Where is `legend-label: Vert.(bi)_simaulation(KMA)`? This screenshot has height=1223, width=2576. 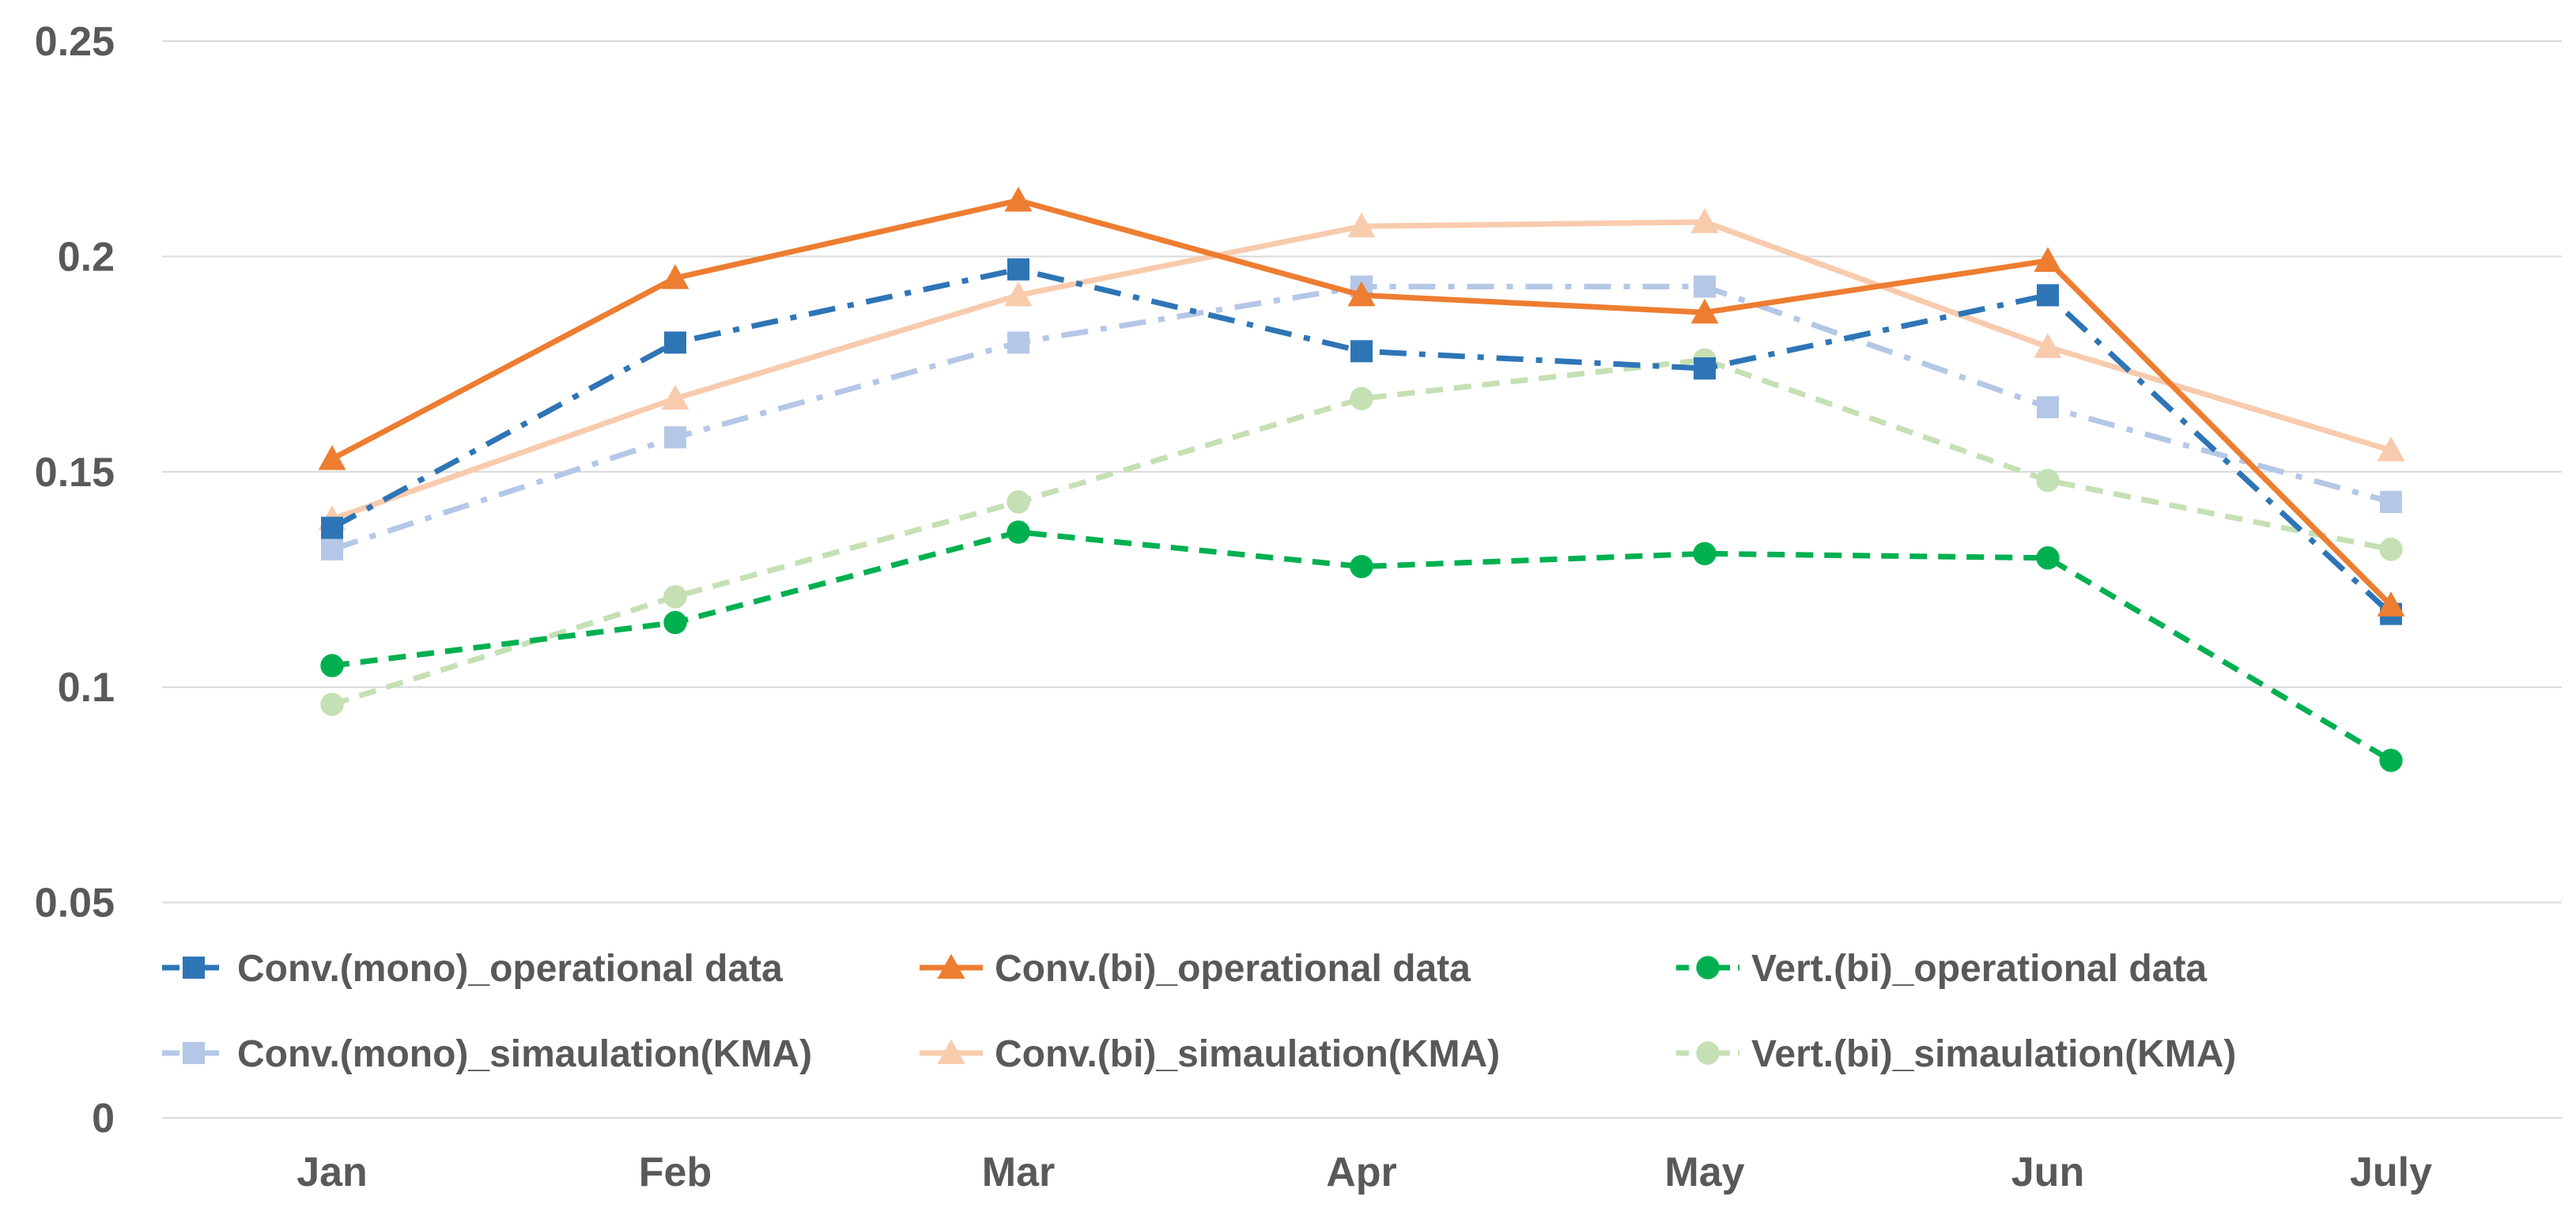
legend-label: Vert.(bi)_simaulation(KMA) is located at coordinates (1993, 1054).